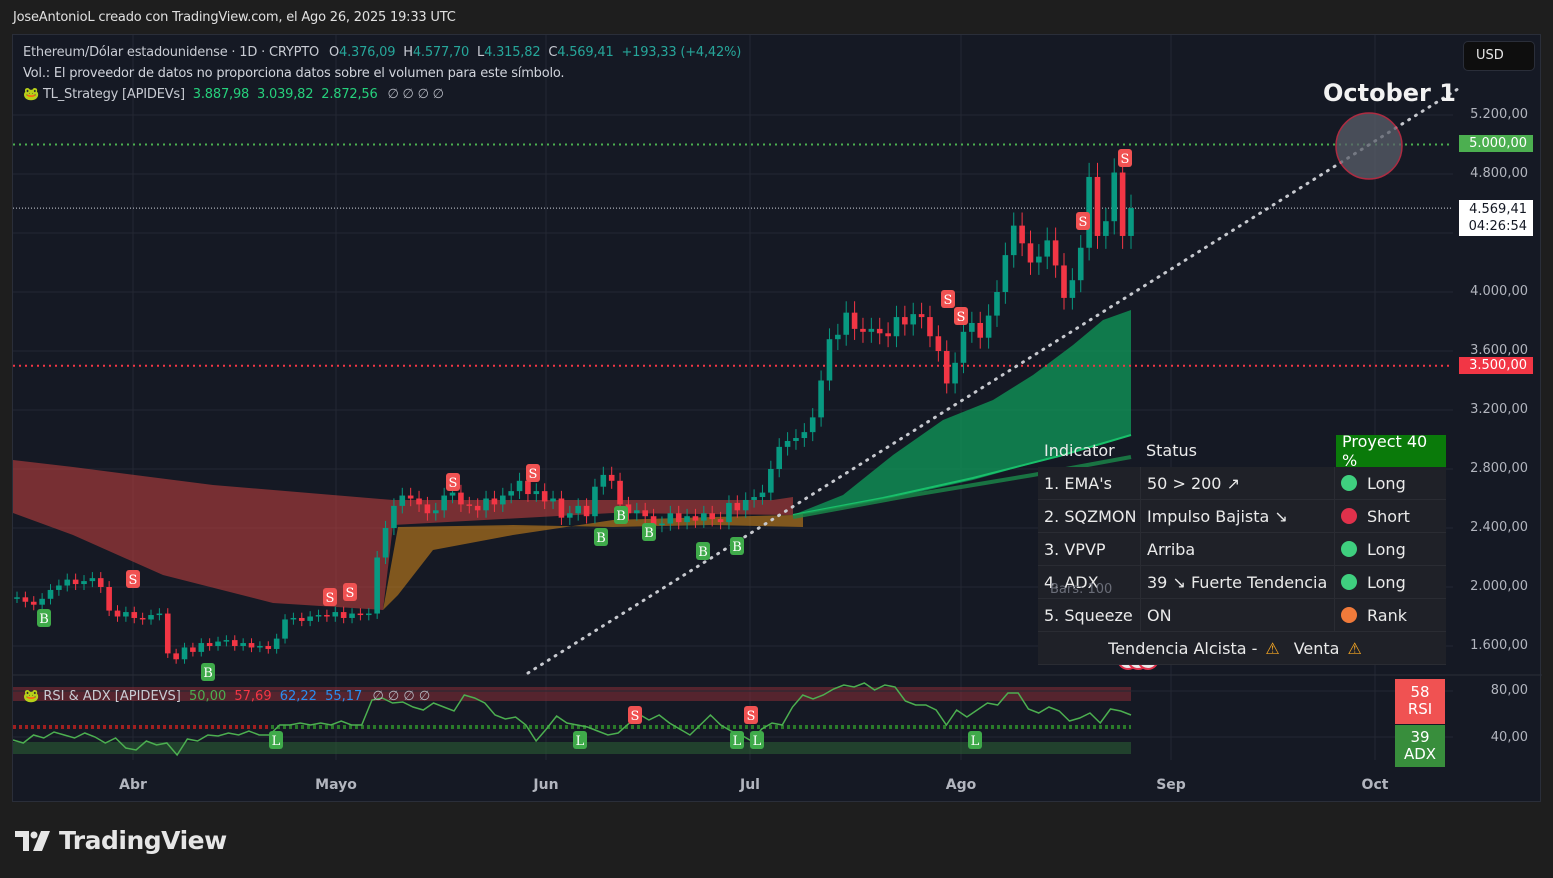 The image size is (1553, 878). Describe the element at coordinates (1499, 291) in the screenshot. I see `price-tick: 4.000,00` at that location.